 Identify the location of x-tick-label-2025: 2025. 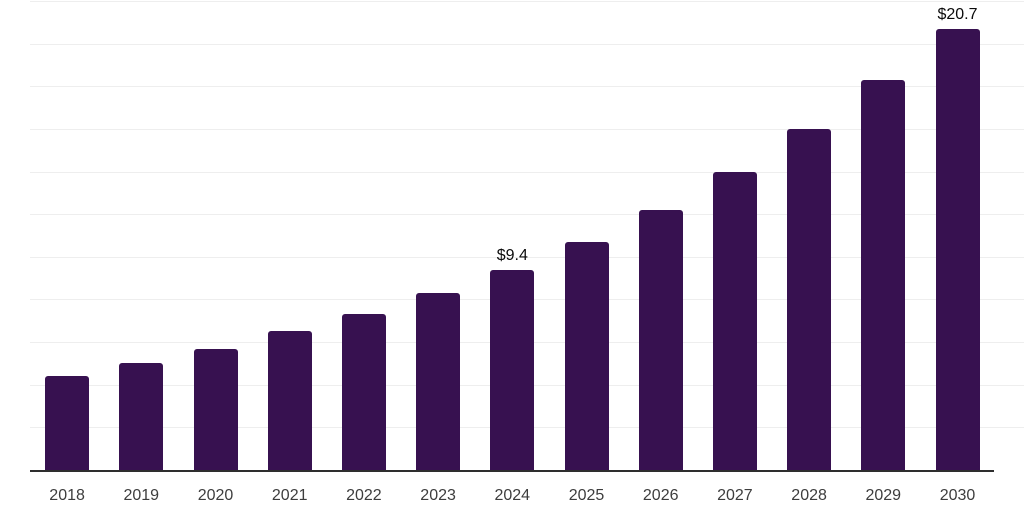
(586, 495).